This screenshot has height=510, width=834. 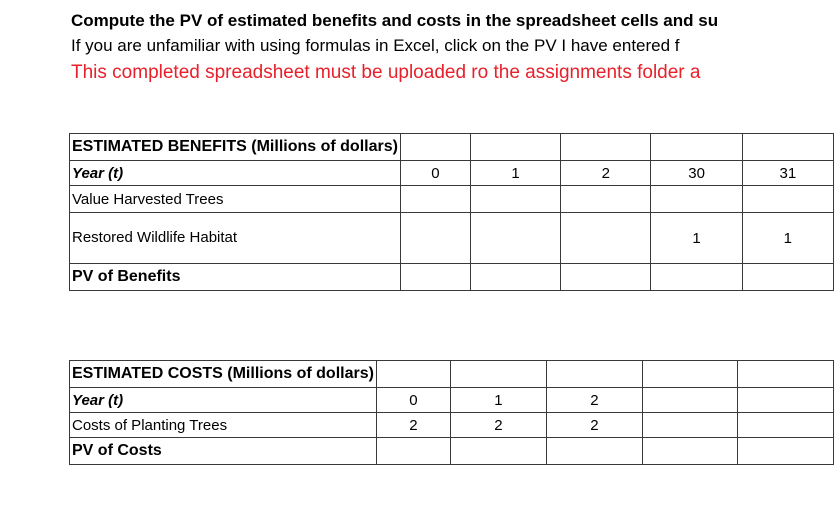 I want to click on year-cell: 30, so click(x=696, y=173).